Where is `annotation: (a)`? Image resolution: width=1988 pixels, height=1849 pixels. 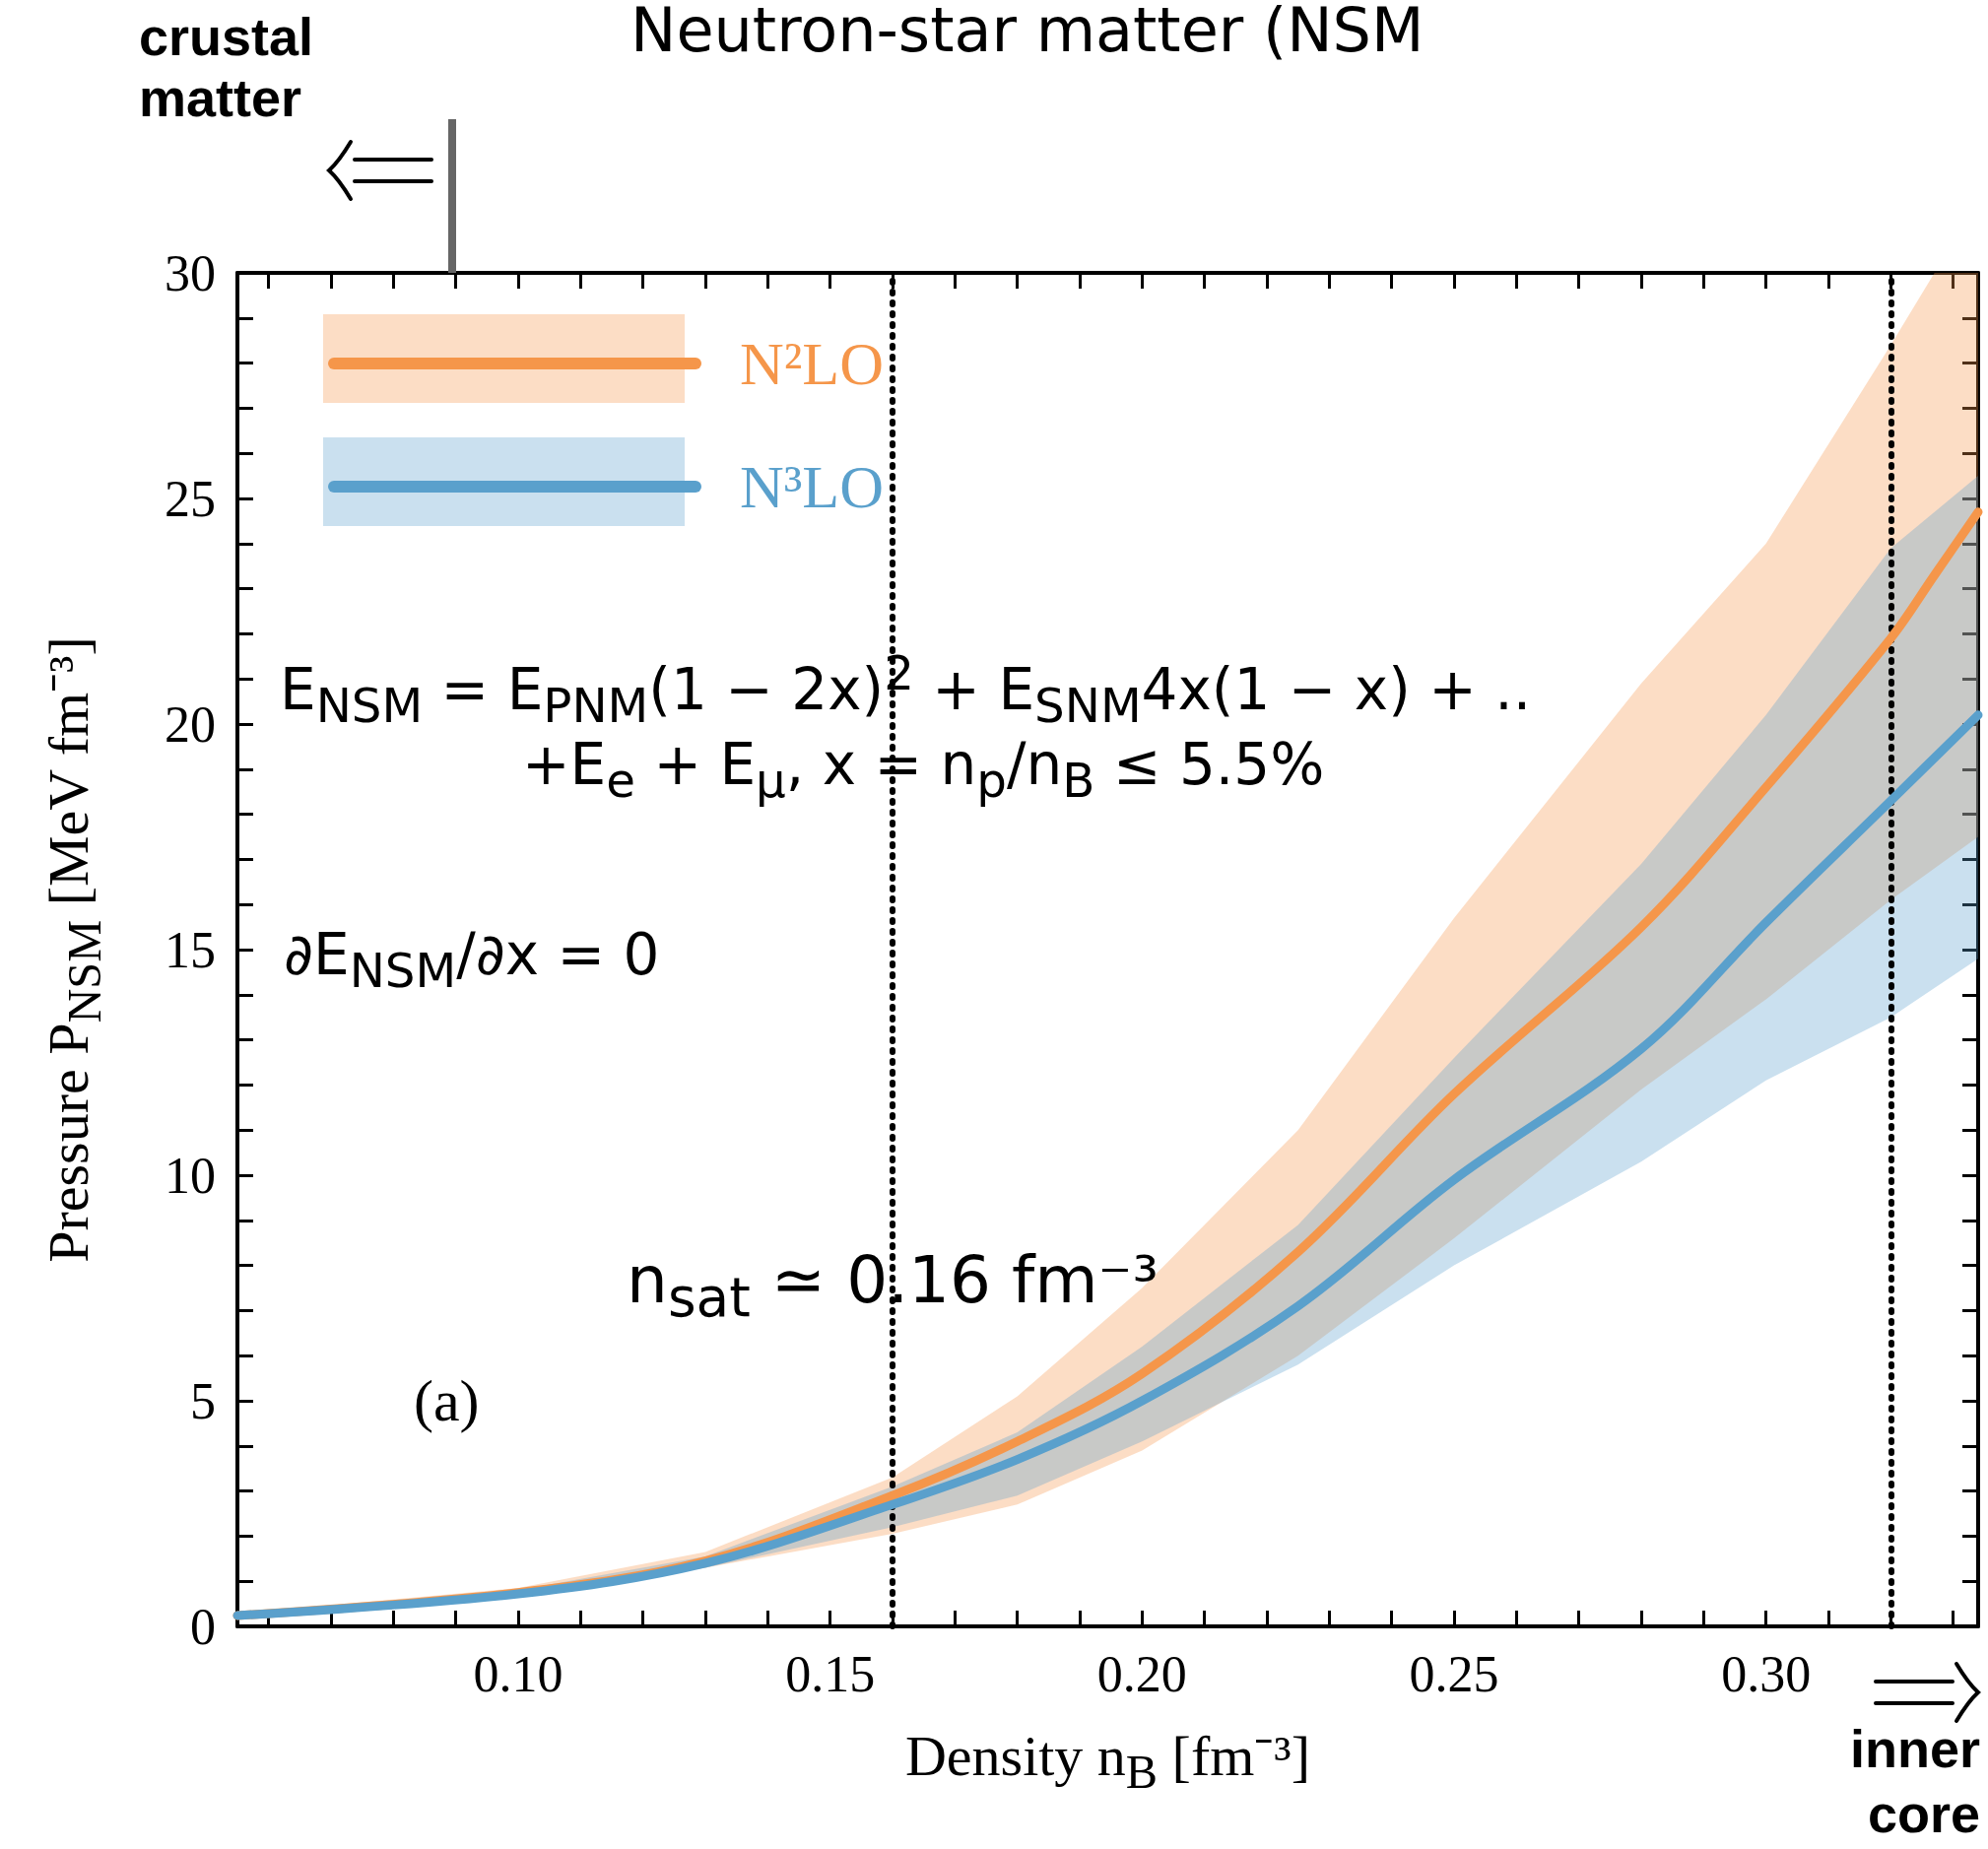
annotation: (a) is located at coordinates (447, 1401).